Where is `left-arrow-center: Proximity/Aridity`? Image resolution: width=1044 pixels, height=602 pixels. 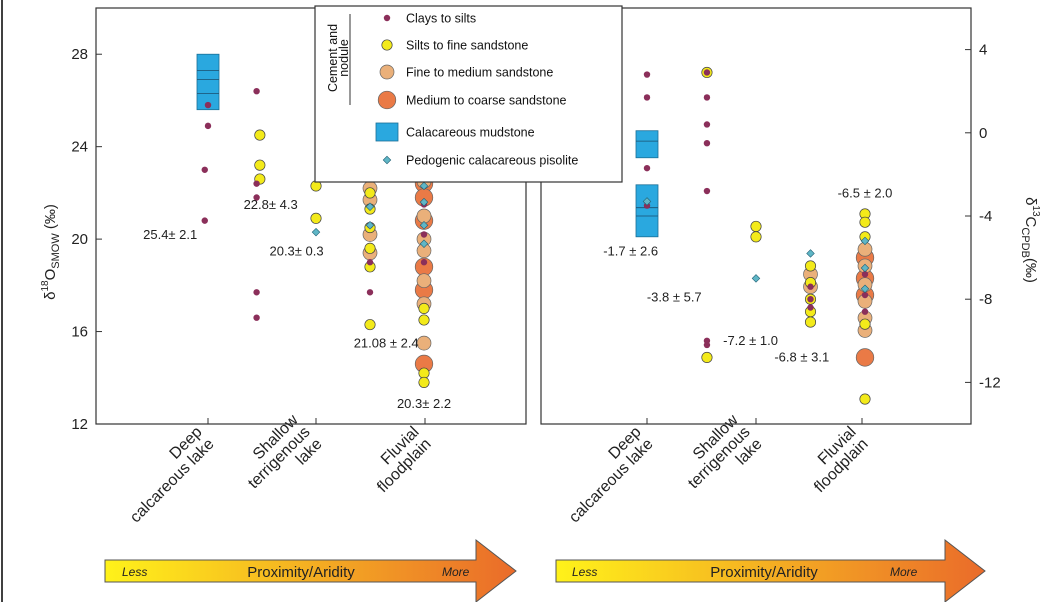
left-arrow-center: Proximity/Aridity is located at coordinates (301, 572).